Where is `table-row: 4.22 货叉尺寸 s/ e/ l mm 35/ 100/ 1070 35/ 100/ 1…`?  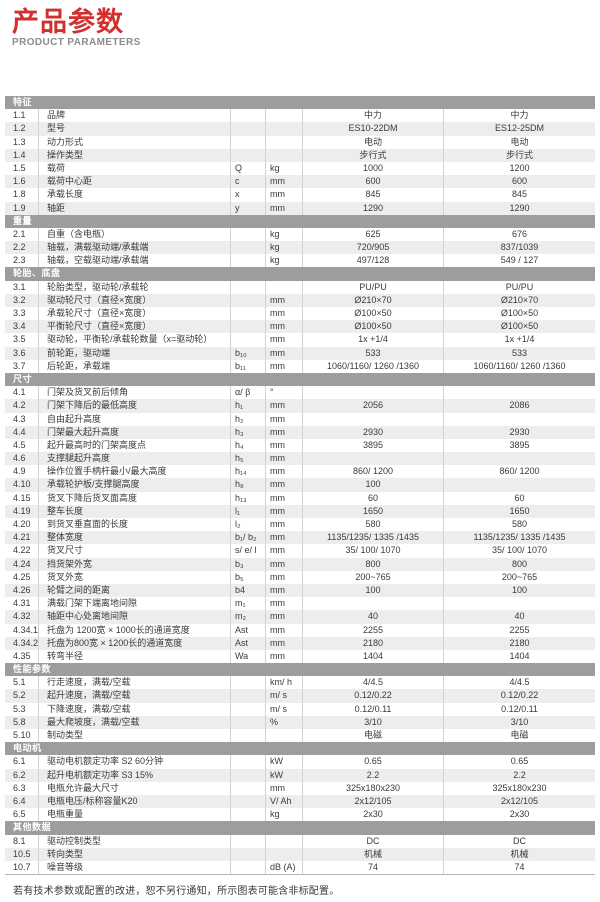
table-row: 4.22 货叉尺寸 s/ e/ l mm 35/ 100/ 1070 35/ 100/ 1… is located at coordinates (300, 551).